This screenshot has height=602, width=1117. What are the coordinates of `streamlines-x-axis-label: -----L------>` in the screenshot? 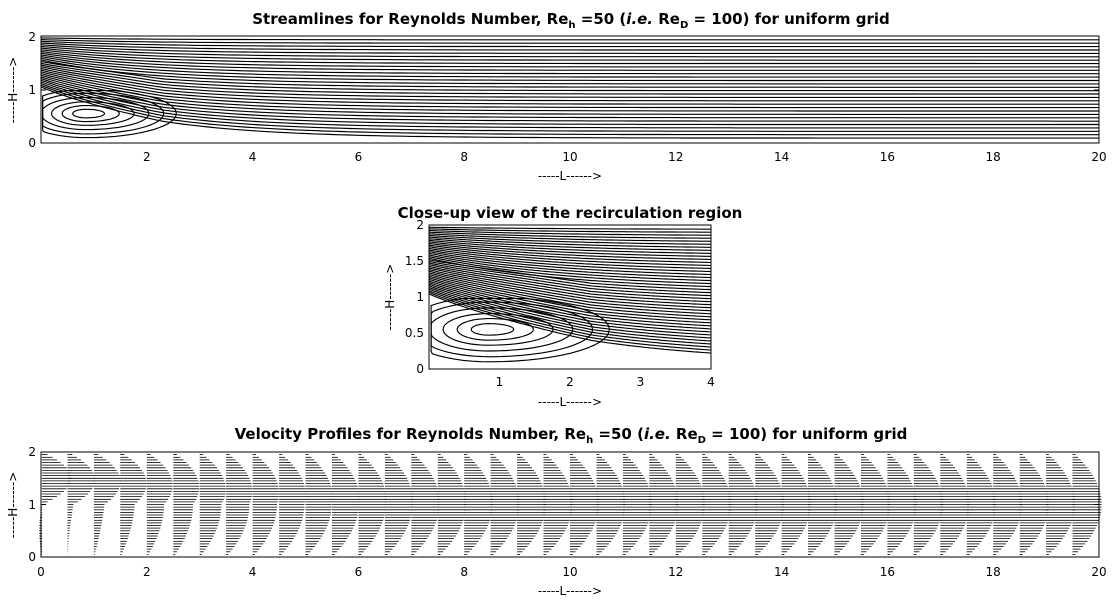 It's located at (570, 176).